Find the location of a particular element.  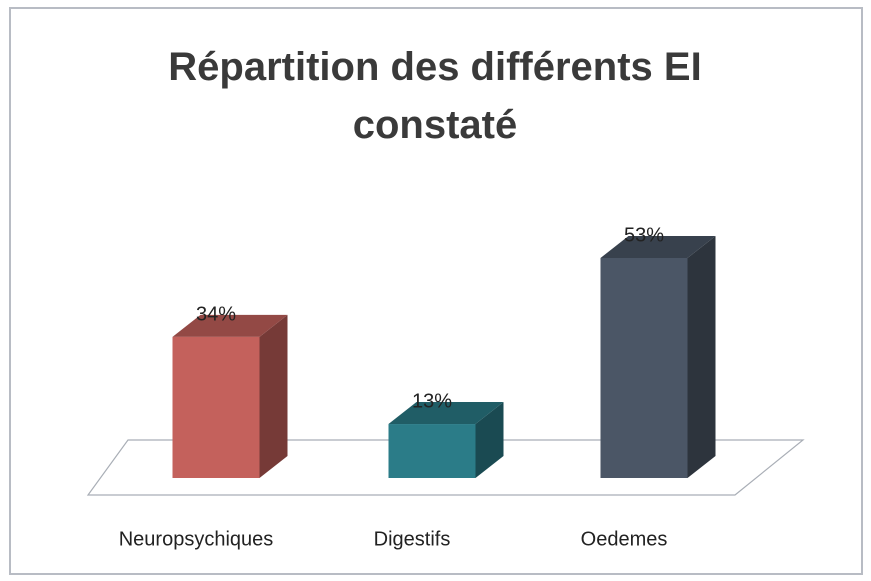

x-tick-label: Digestifs is located at coordinates (412, 539).